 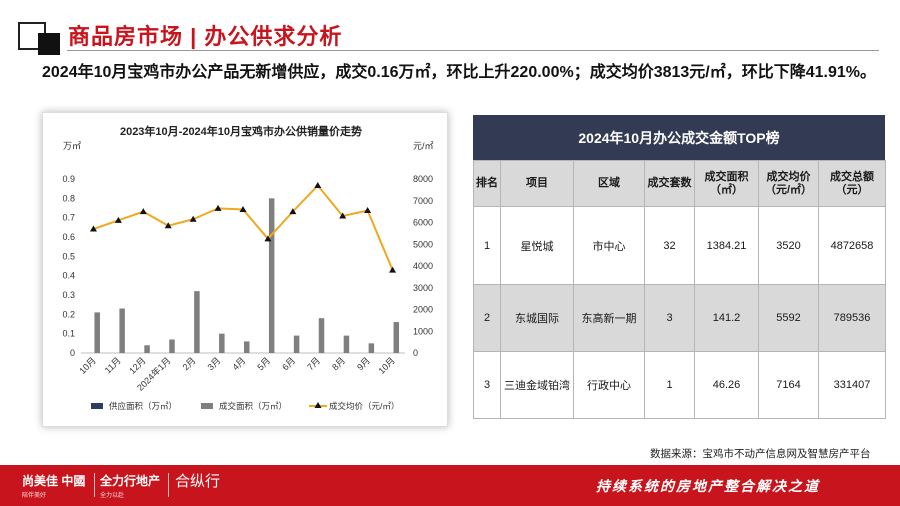 I want to click on x-axis-tick-label: 8月, so click(x=338, y=363).